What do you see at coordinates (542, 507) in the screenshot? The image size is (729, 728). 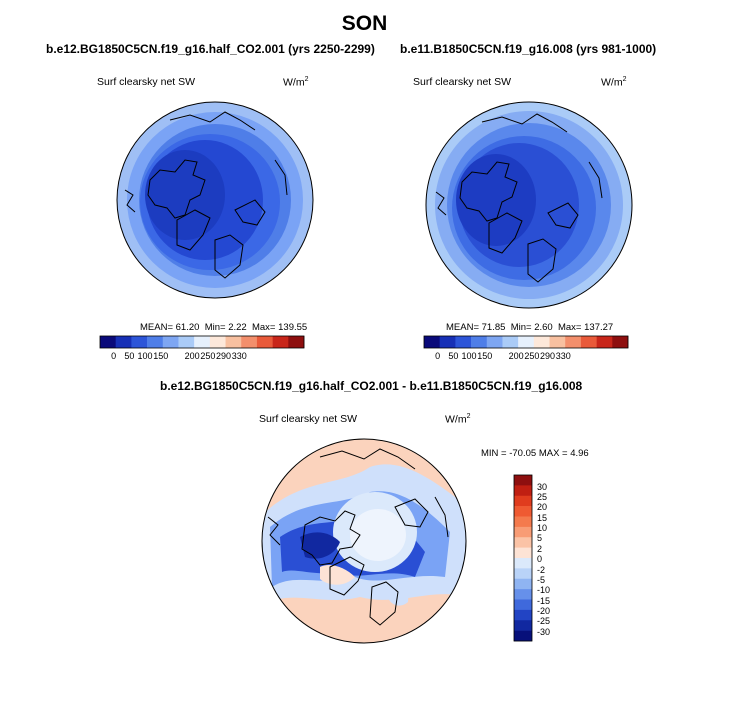 I see `diff-colorbar-tick-label: 20` at bounding box center [542, 507].